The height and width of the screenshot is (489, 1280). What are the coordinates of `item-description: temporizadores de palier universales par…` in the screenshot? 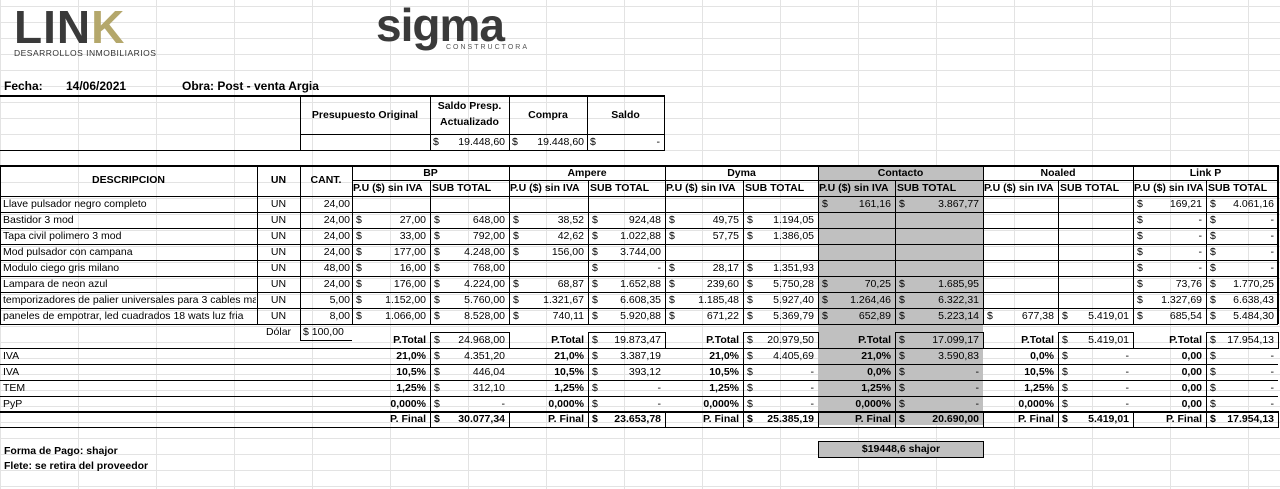 It's located at (129, 300).